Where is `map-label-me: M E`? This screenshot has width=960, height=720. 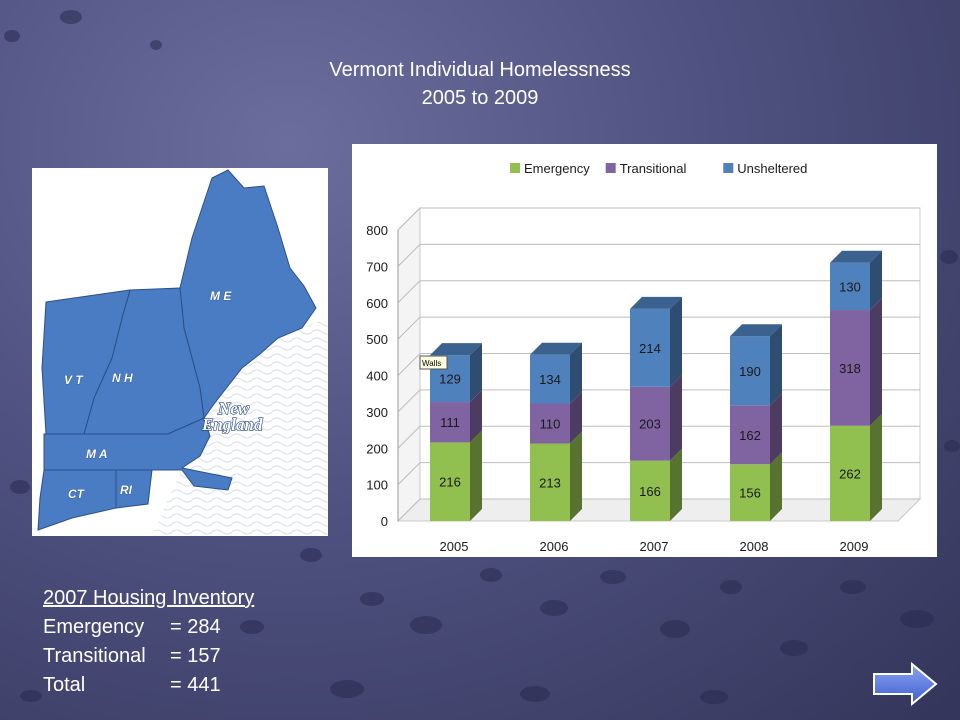
map-label-me: M E is located at coordinates (221, 296).